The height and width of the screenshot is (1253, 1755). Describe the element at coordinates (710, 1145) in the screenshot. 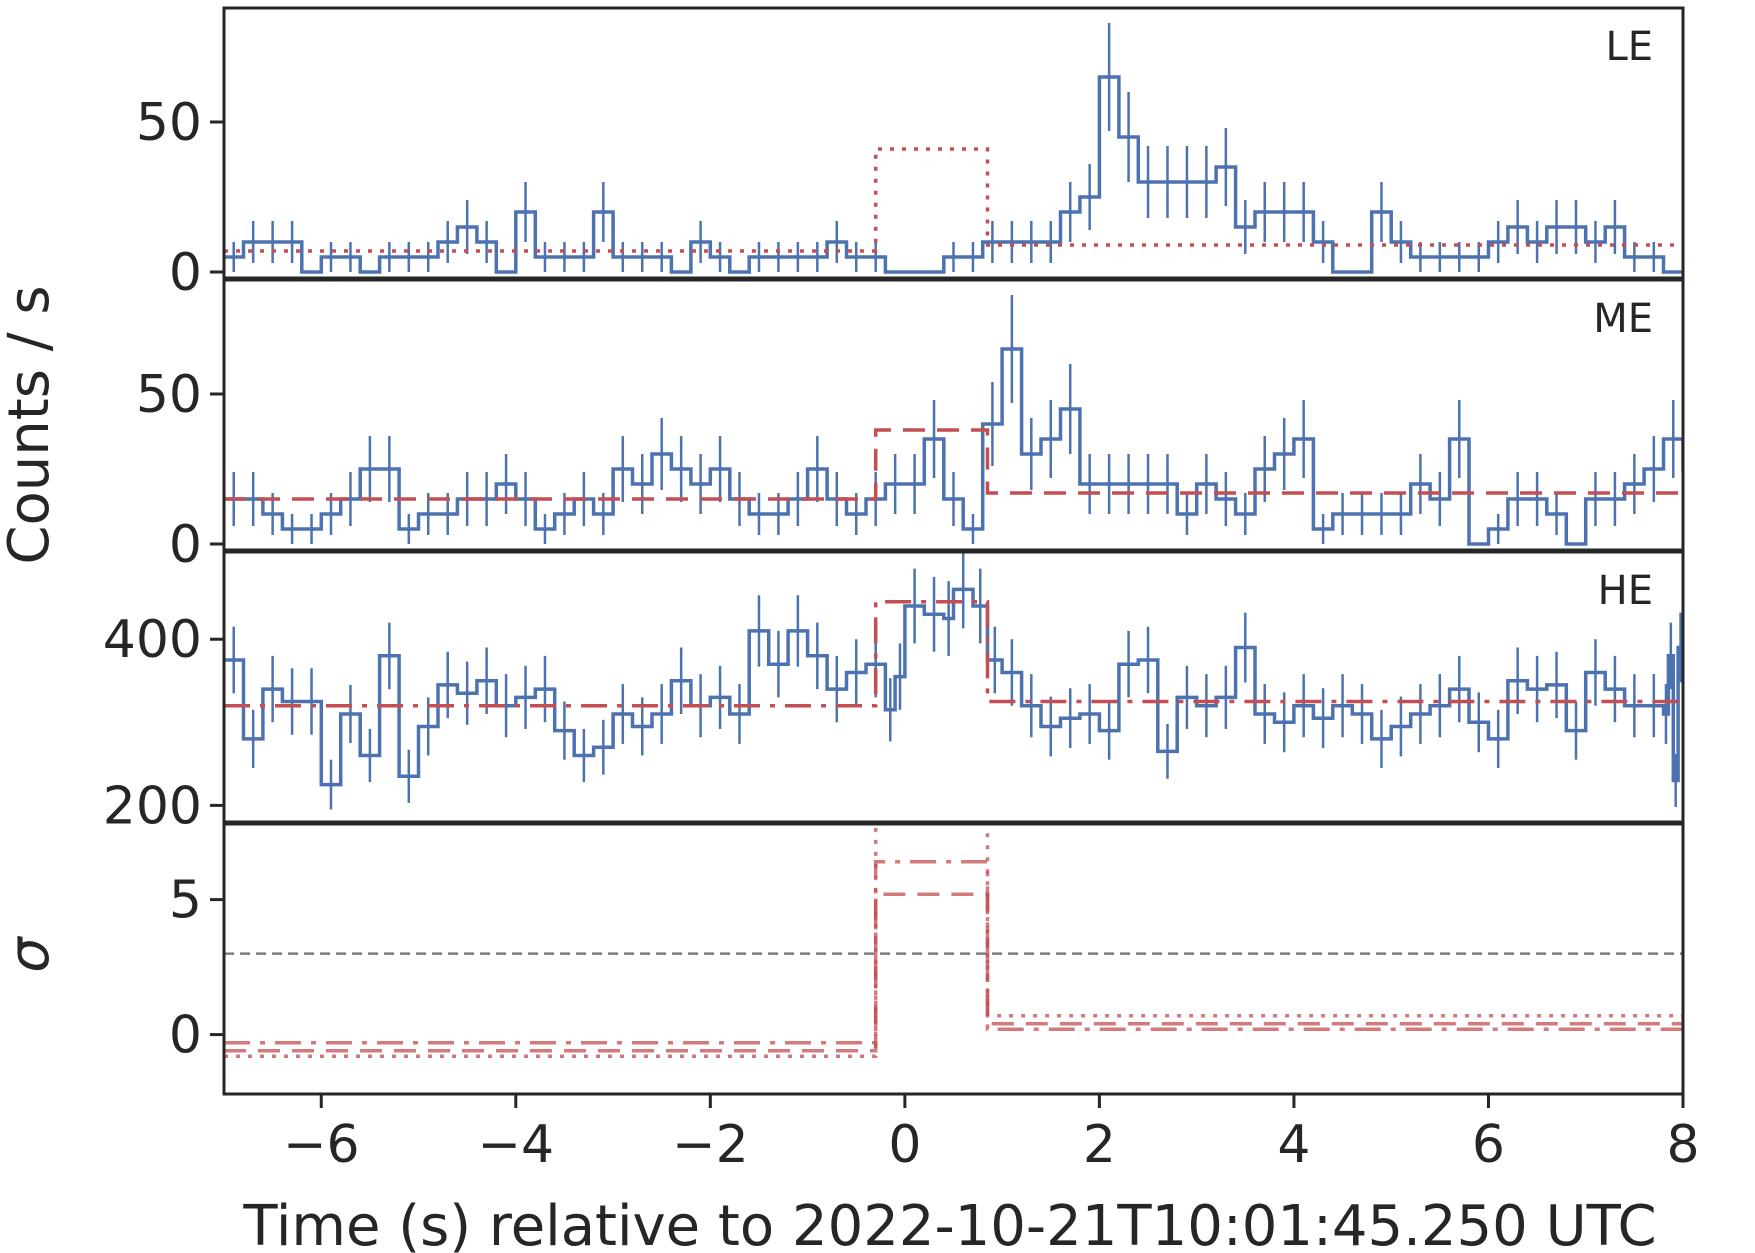

I see `x-tick-label: −2` at that location.